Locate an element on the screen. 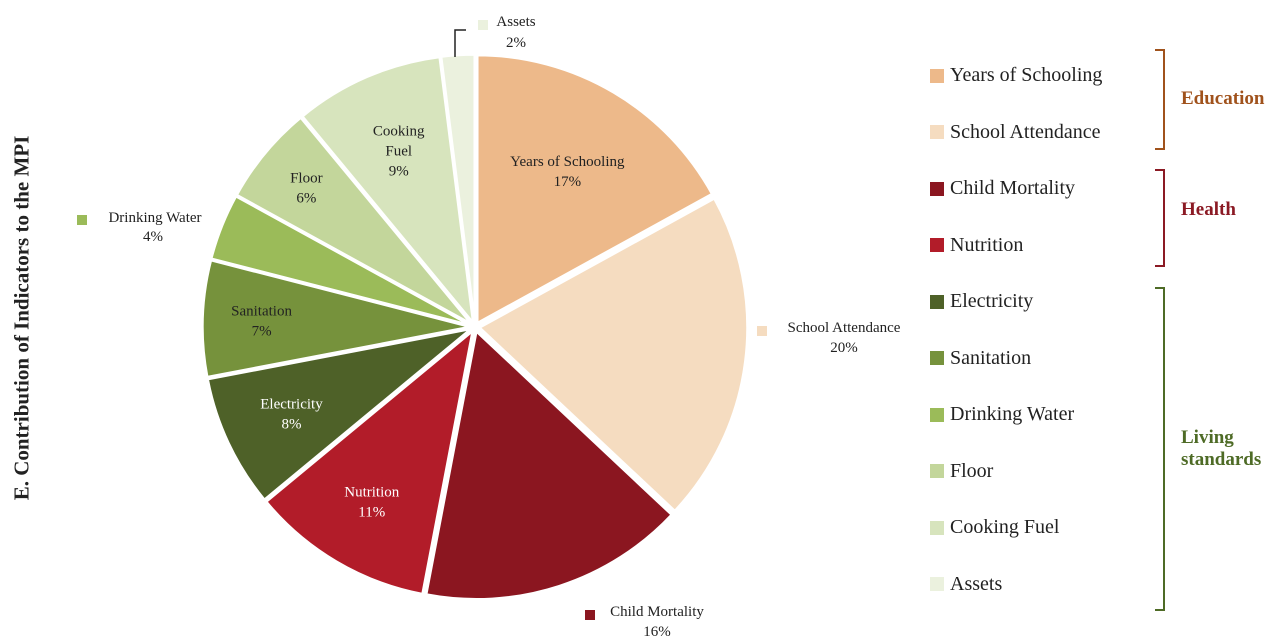  data-label-years-of-schooling: Years of Schooling 17% is located at coordinates (567, 172).